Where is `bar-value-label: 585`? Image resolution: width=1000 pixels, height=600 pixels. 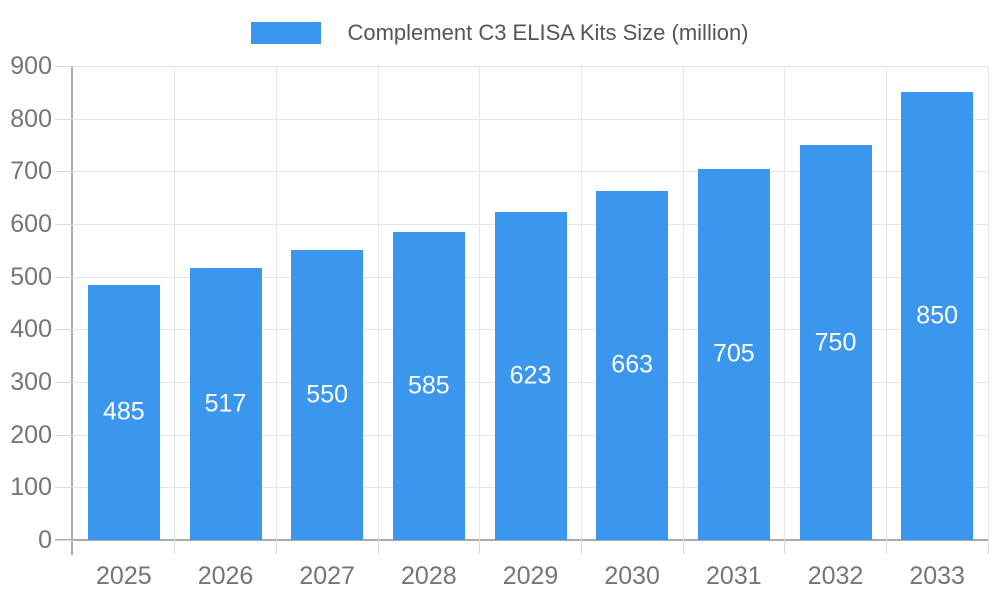 bar-value-label: 585 is located at coordinates (428, 385).